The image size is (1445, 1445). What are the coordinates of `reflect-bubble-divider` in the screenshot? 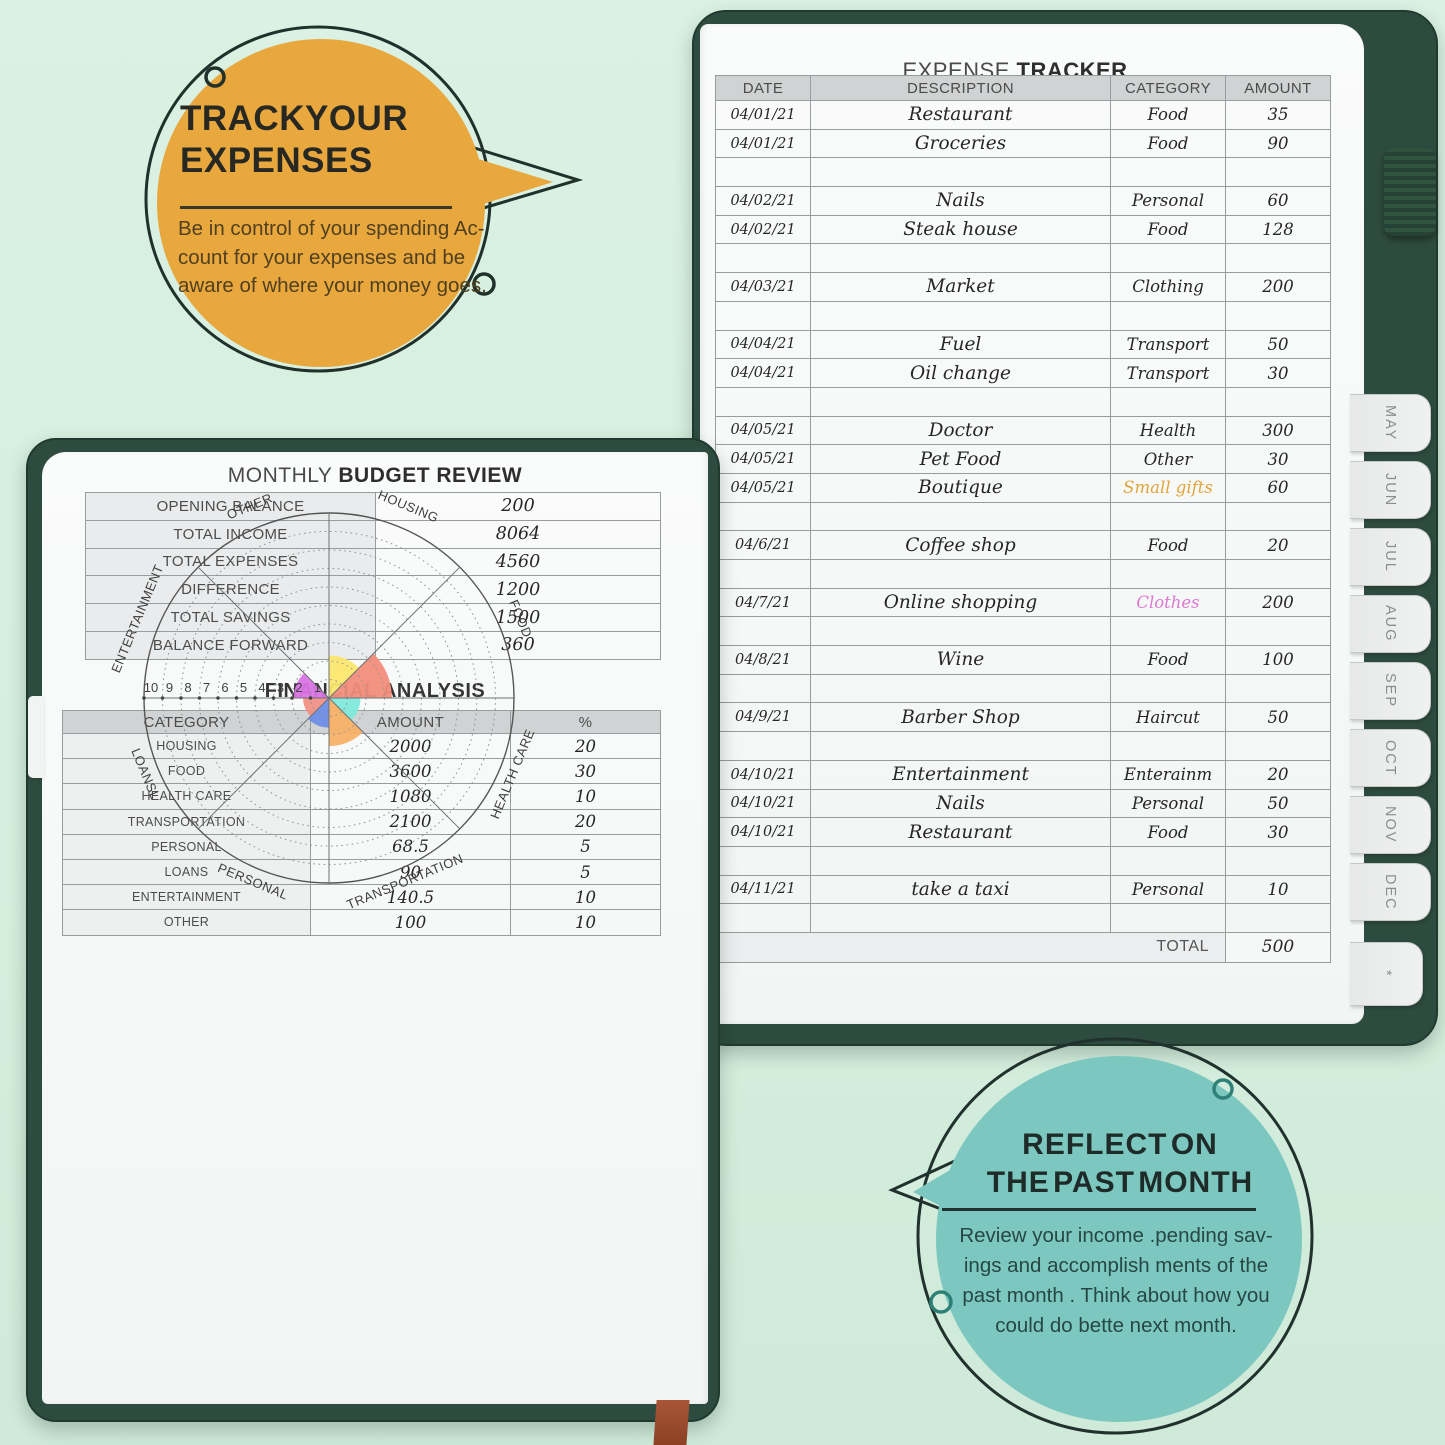 It's located at (1099, 1209).